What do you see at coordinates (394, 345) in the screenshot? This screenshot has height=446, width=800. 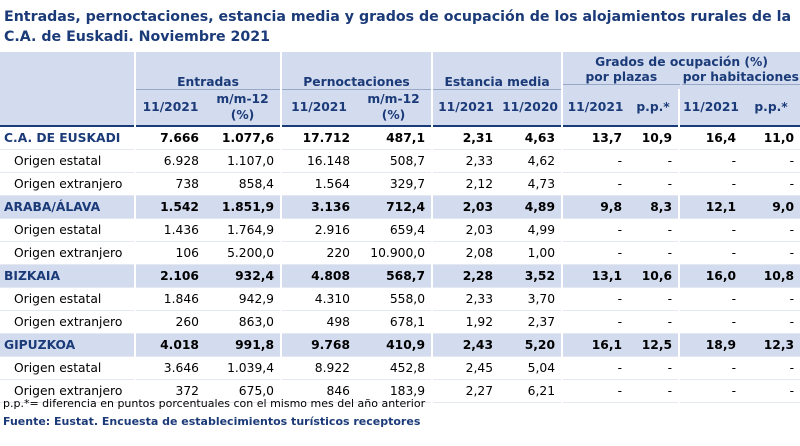 I see `cell-value: 410,9` at bounding box center [394, 345].